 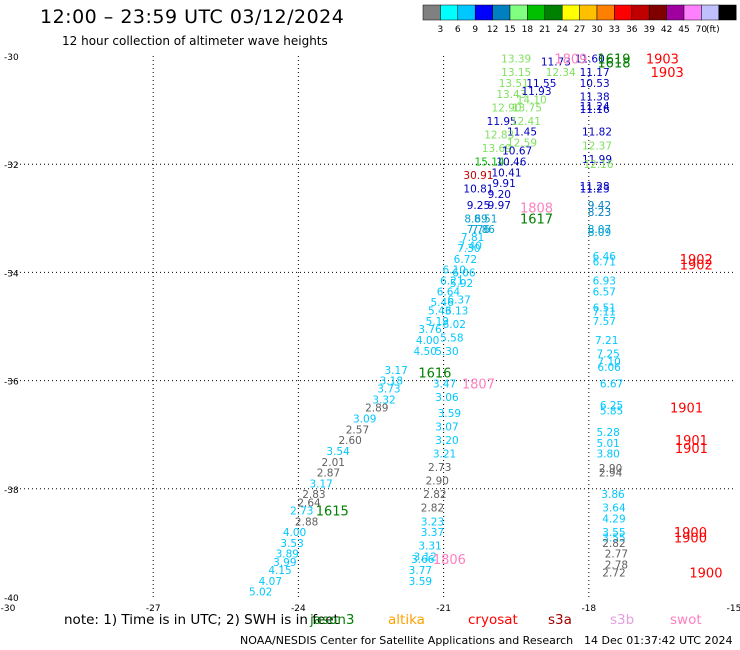 I want to click on satellite-legend: jason3 altika cryosat s3a s3b swot, so click(x=370, y=621).